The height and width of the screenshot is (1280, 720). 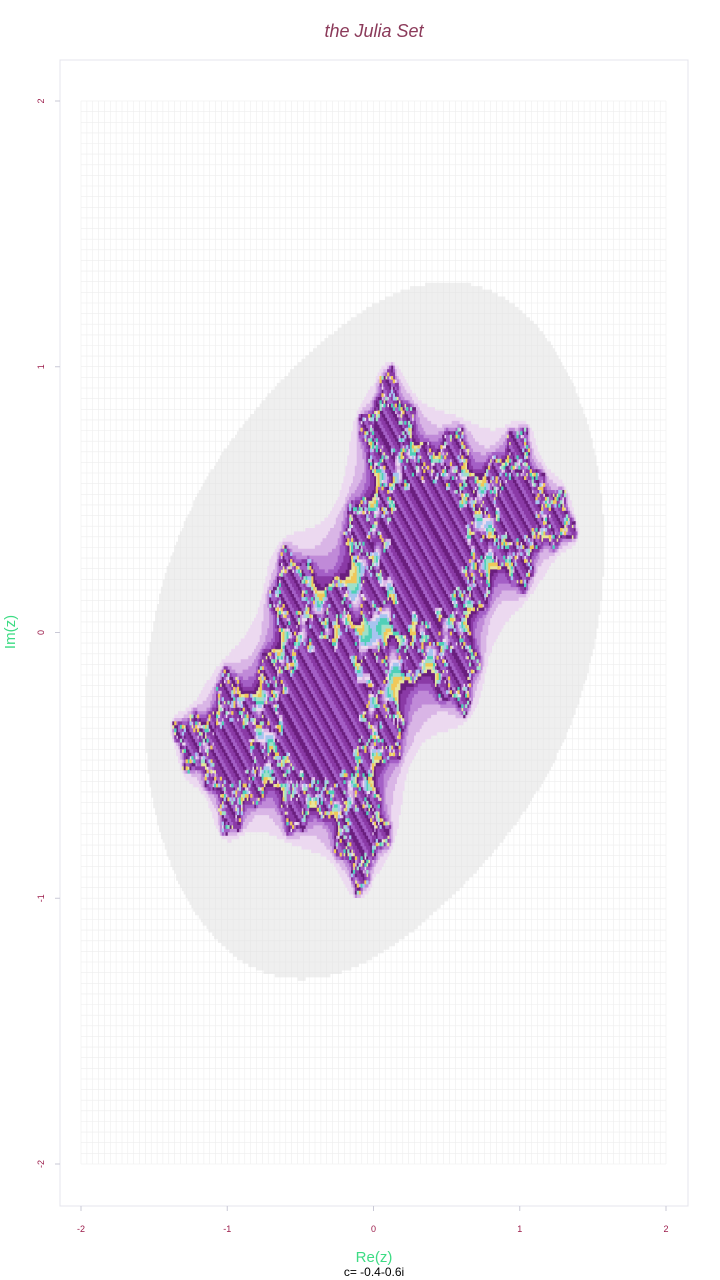 What do you see at coordinates (41, 366) in the screenshot?
I see `y-tick-label: 1` at bounding box center [41, 366].